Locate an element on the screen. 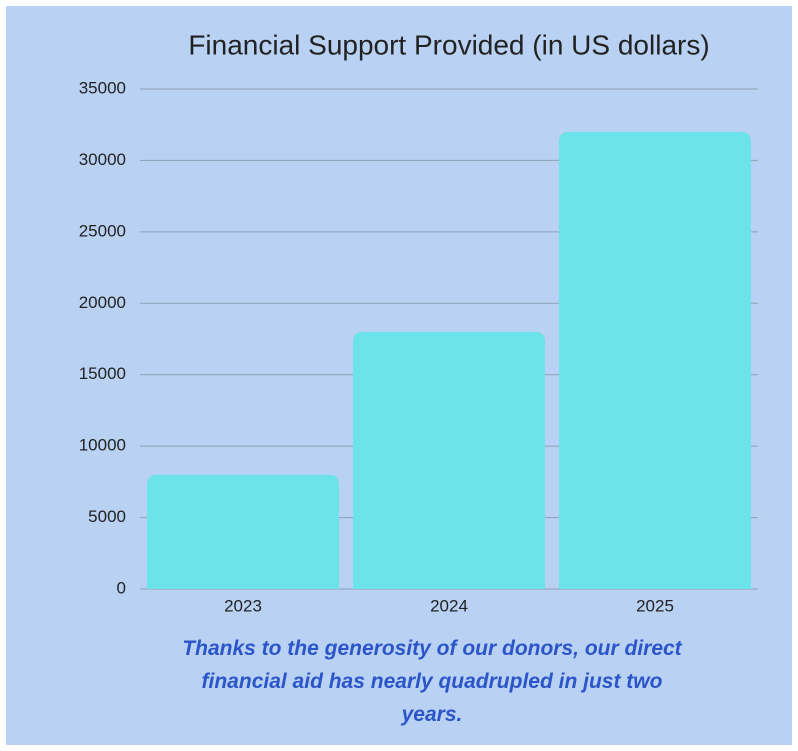 The width and height of the screenshot is (798, 751). y-tick-label: 10000 is located at coordinates (102, 445).